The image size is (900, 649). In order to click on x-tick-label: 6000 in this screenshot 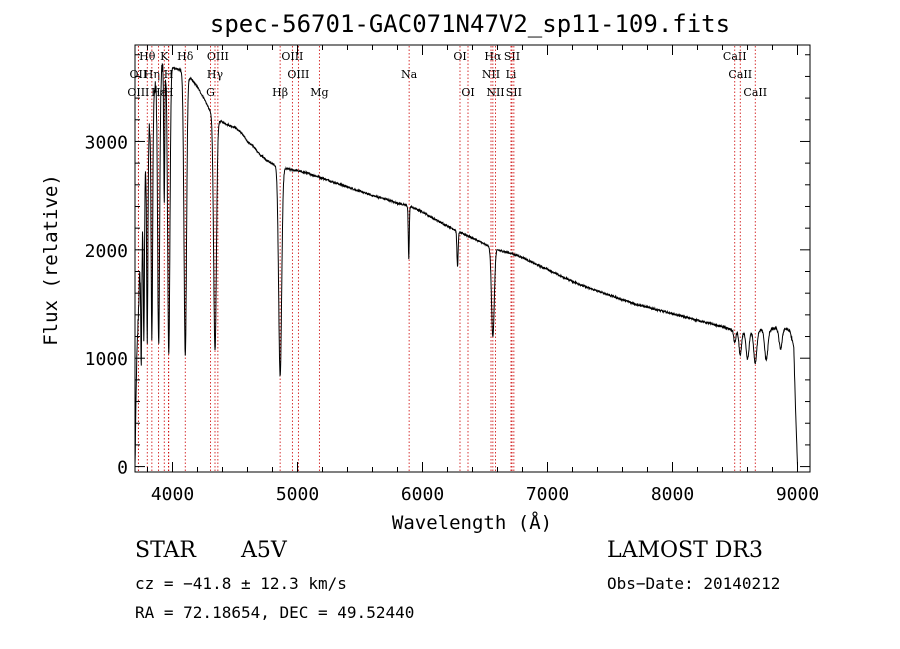, I will do `click(422, 494)`.